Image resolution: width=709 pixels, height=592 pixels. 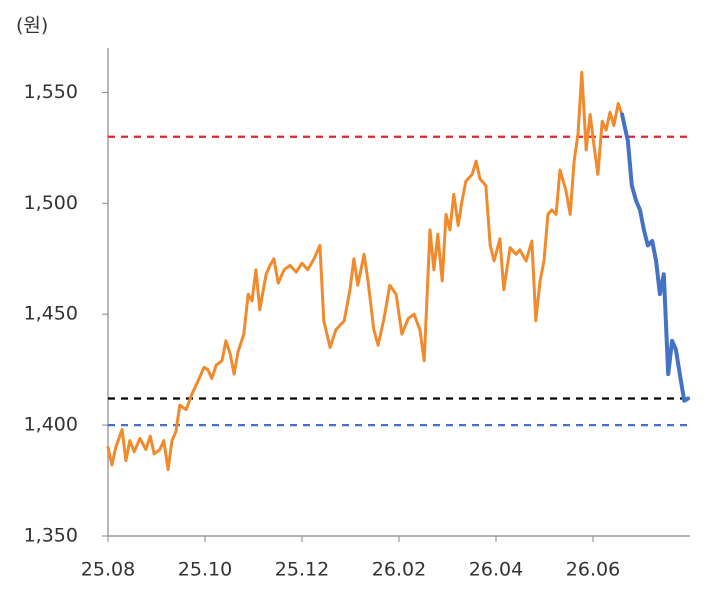 I want to click on y-axis-label: (원), so click(x=32, y=26).